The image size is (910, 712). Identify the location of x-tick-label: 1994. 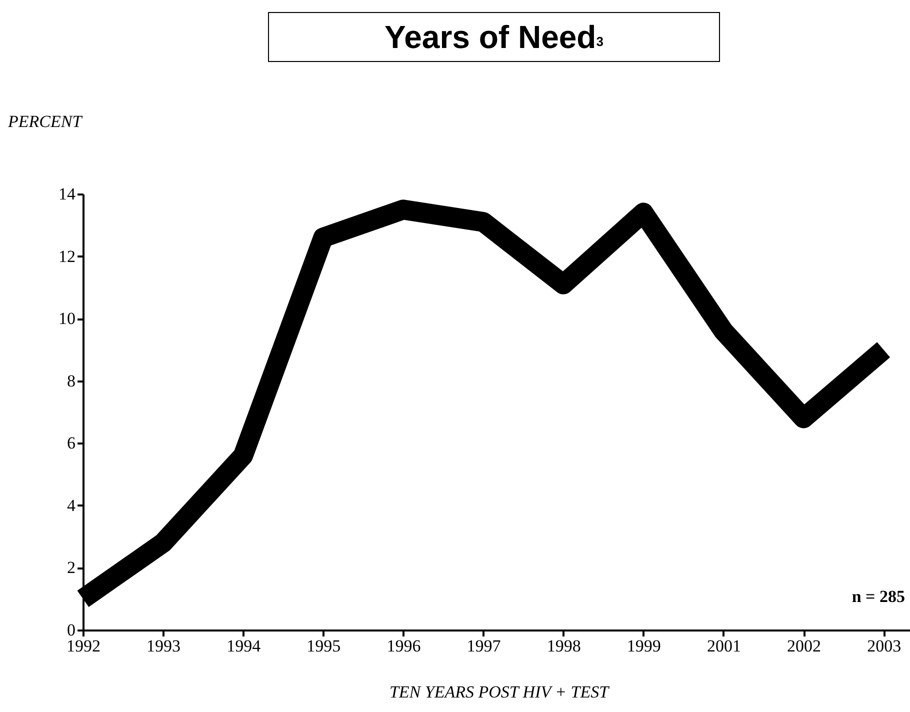
(244, 646).